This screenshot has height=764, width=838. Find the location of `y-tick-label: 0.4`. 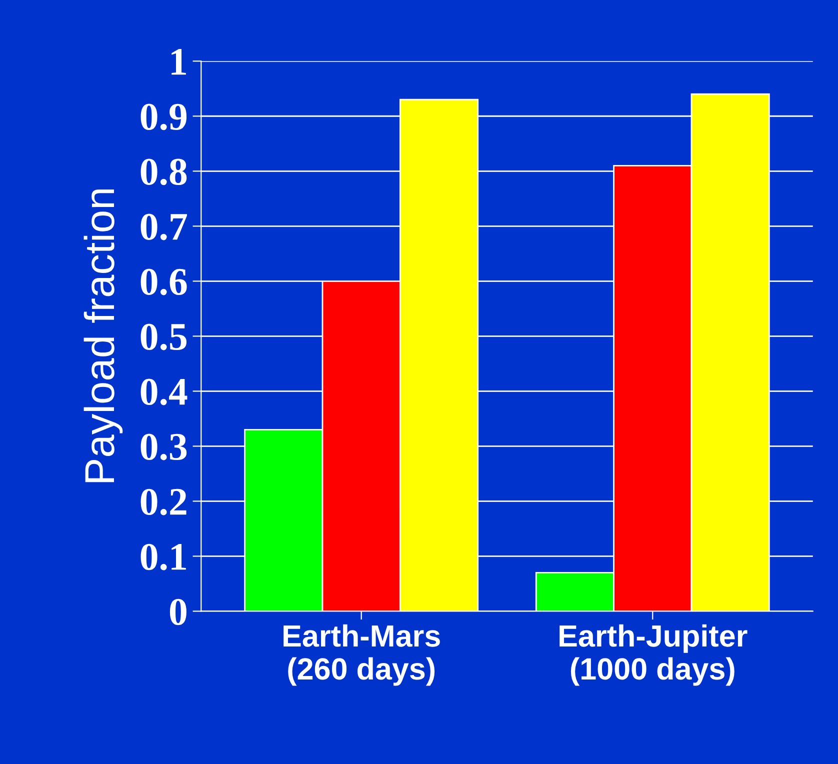

y-tick-label: 0.4 is located at coordinates (164, 392).